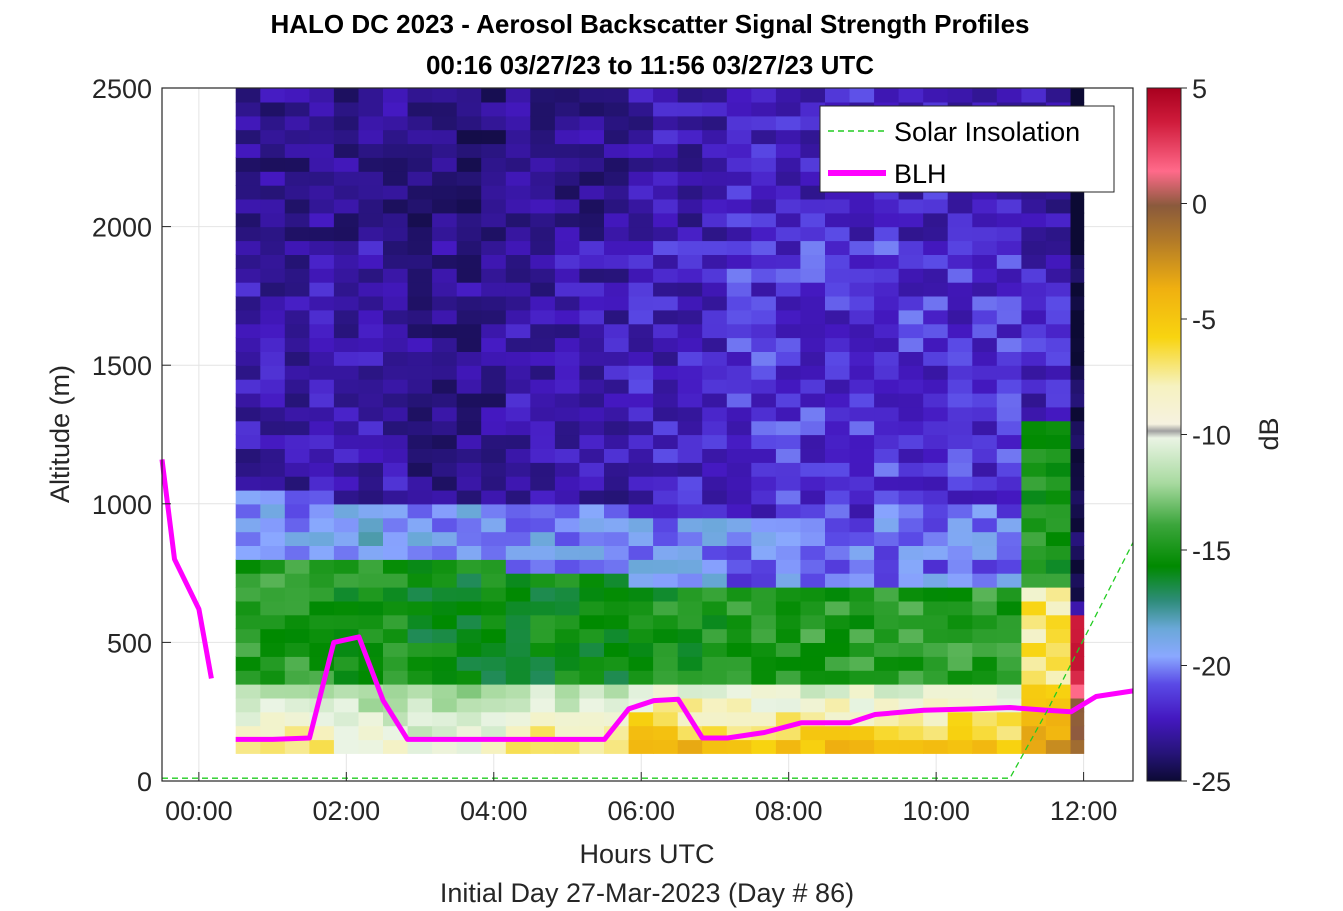 This screenshot has height=911, width=1343. Describe the element at coordinates (650, 65) in the screenshot. I see `chart-title-line-2: 00:16 03/27/23 to 11:56 03/27/23 UTC` at that location.